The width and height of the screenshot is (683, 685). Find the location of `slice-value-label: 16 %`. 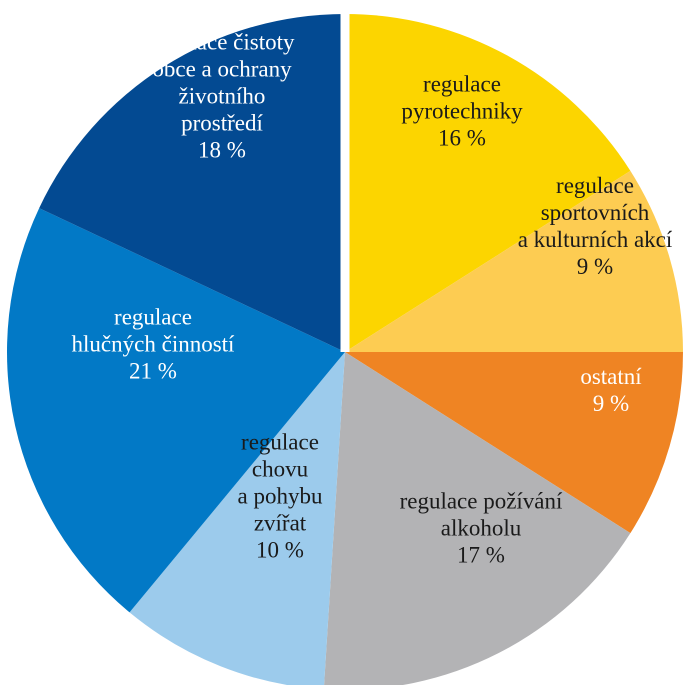

slice-value-label: 16 % is located at coordinates (462, 137).